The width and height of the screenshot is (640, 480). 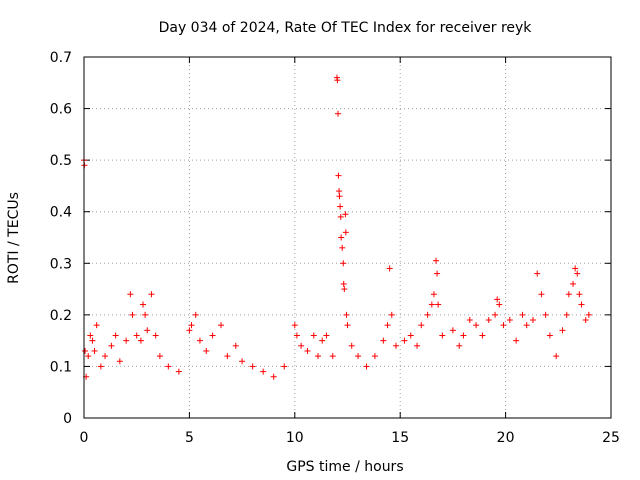 What do you see at coordinates (344, 467) in the screenshot?
I see `x-axis-title: GPS time / hours` at bounding box center [344, 467].